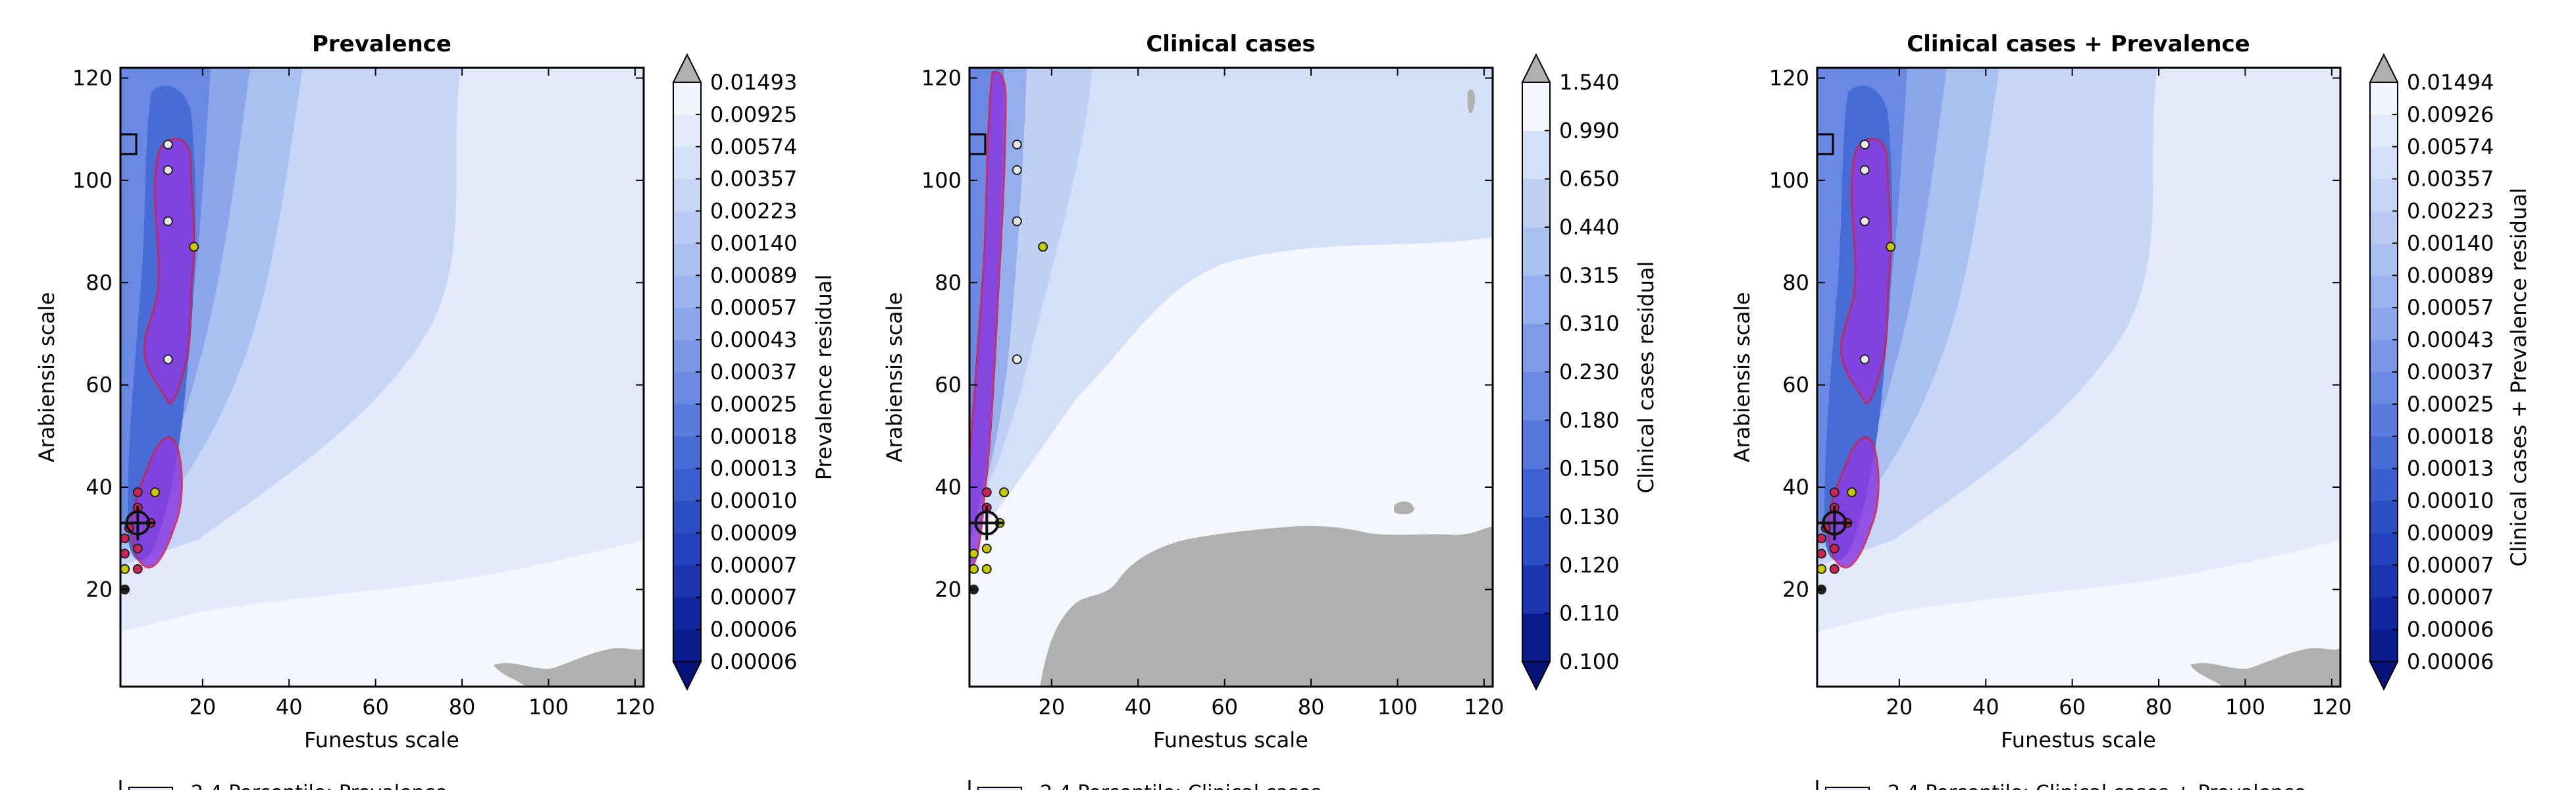 This screenshot has height=790, width=2576. I want to click on legend-text: 2.4 Percentile: Prevalence, so click(319, 786).